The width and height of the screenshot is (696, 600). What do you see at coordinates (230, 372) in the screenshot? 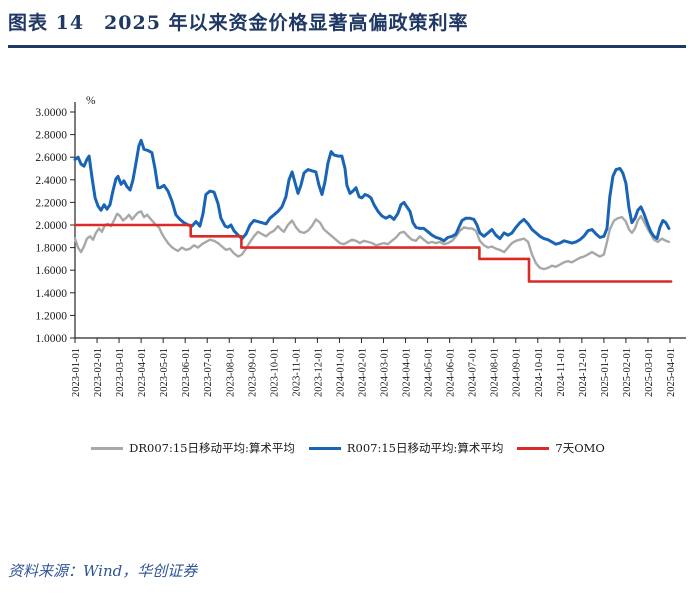
I see `x-tick-label: 2023-08-01` at bounding box center [230, 372].